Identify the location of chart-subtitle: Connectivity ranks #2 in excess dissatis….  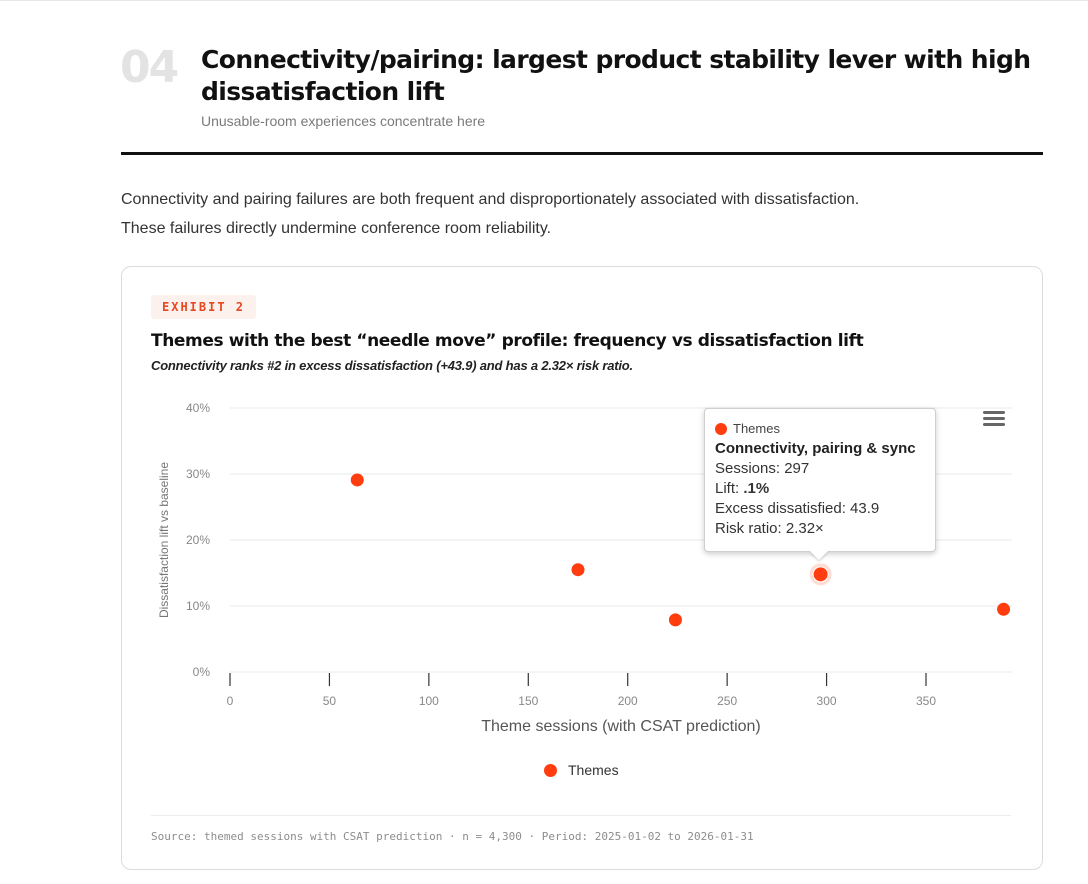
(392, 365).